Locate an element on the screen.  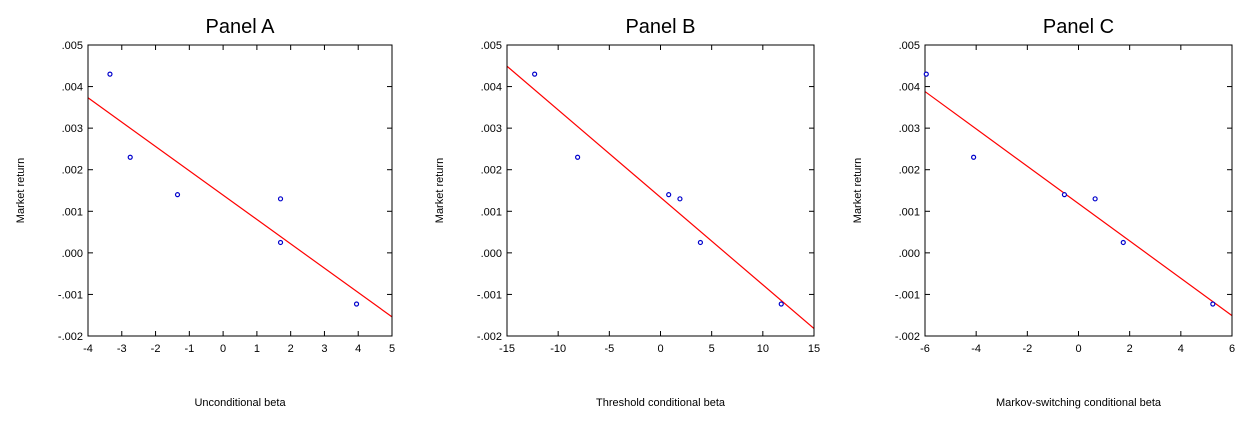
x-tick-label: -1 is located at coordinates (189, 349).